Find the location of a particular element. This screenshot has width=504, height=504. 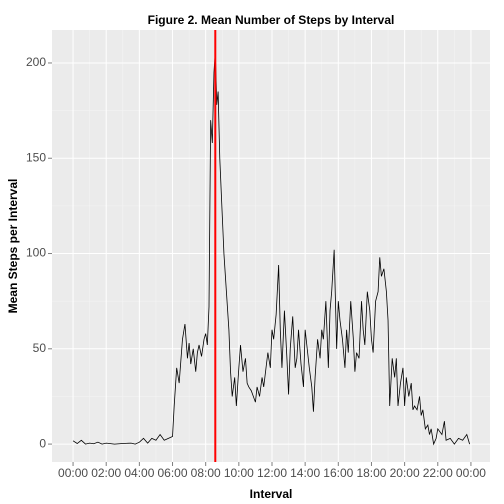

x-tick-label: 04:00 is located at coordinates (139, 473).